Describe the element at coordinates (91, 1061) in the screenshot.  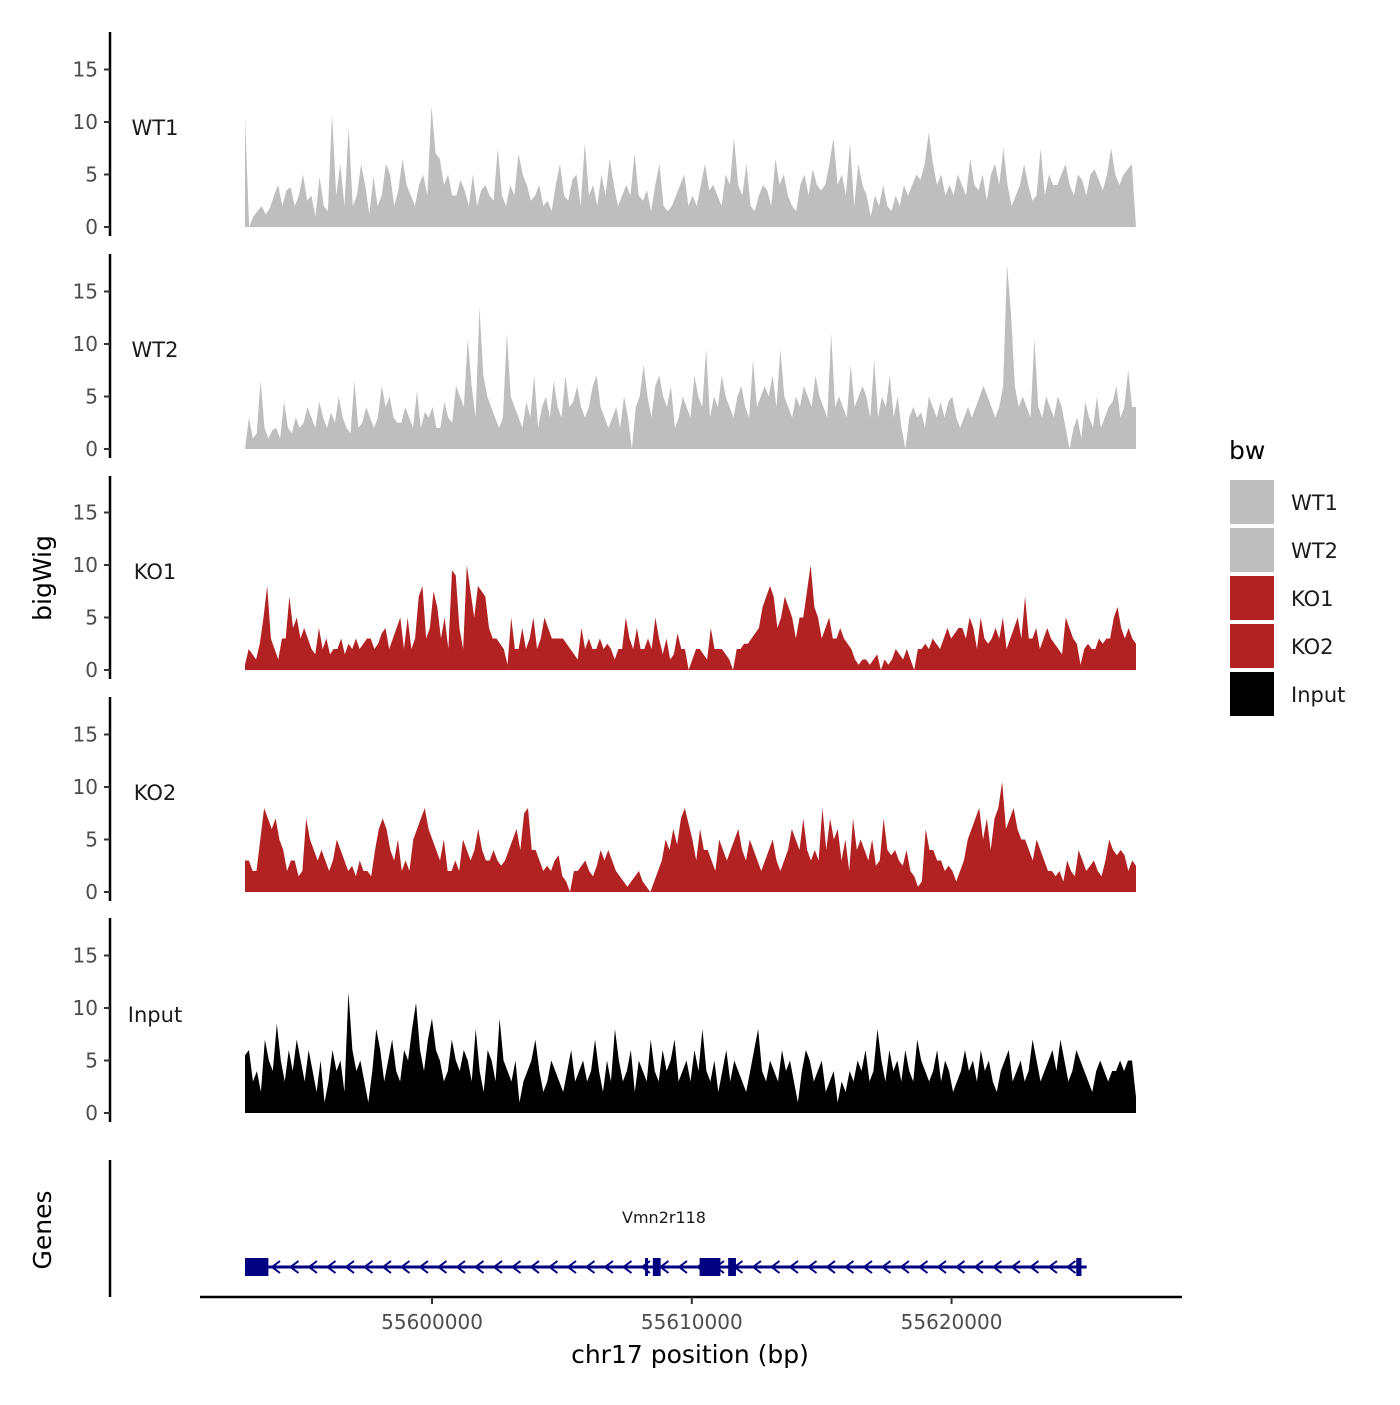
I see `y-tick-label-input-5: 5` at that location.